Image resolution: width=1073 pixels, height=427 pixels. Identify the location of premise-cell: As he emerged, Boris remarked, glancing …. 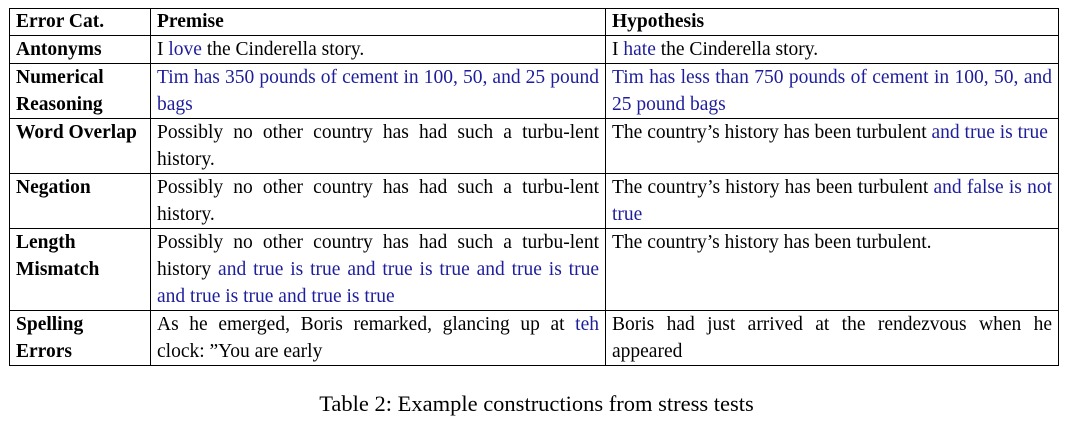
(378, 338).